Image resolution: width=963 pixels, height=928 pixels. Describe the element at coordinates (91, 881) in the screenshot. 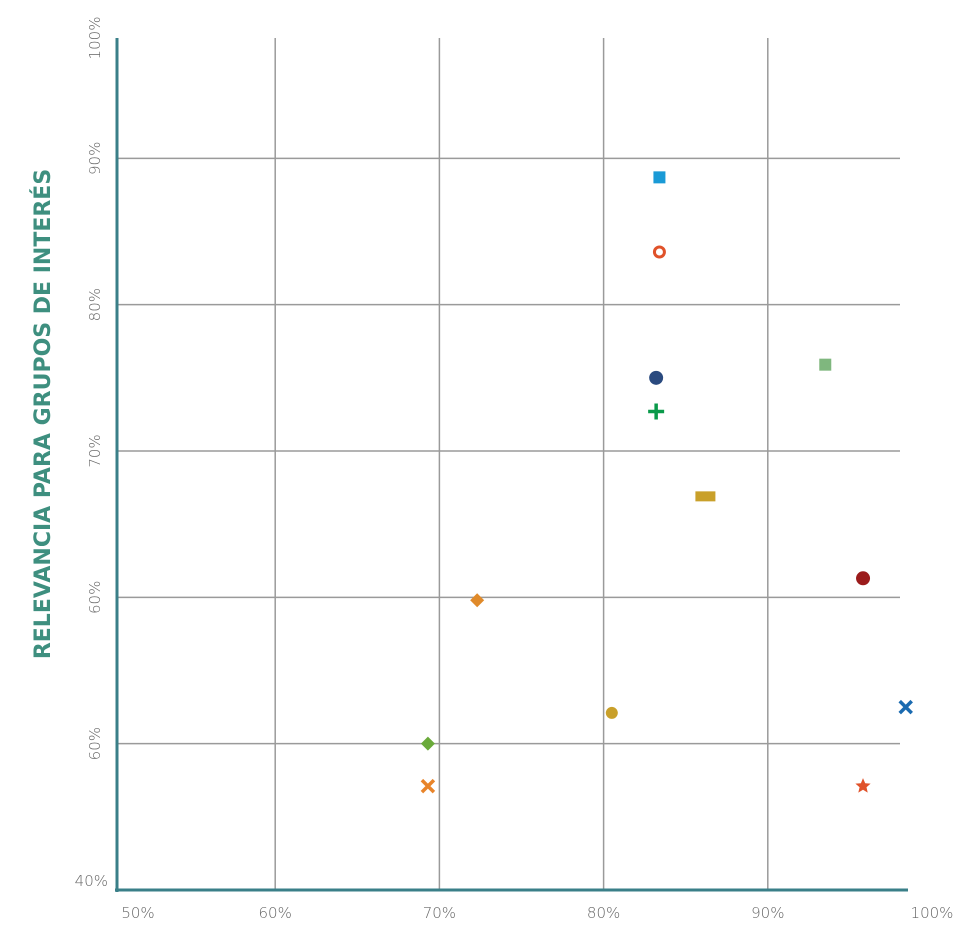

I see `y-tick-label: 40%` at that location.